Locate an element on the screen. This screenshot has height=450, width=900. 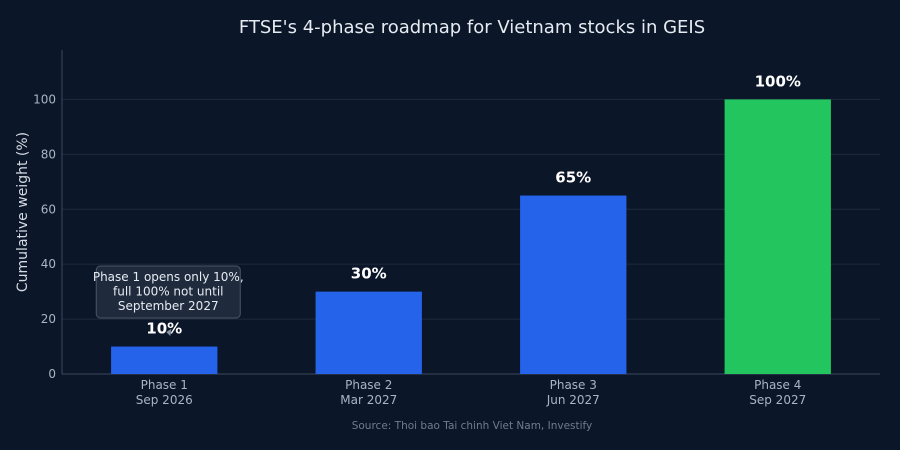
y-axis-ticks: 0 20 40 60 80 100 is located at coordinates (44, 236).